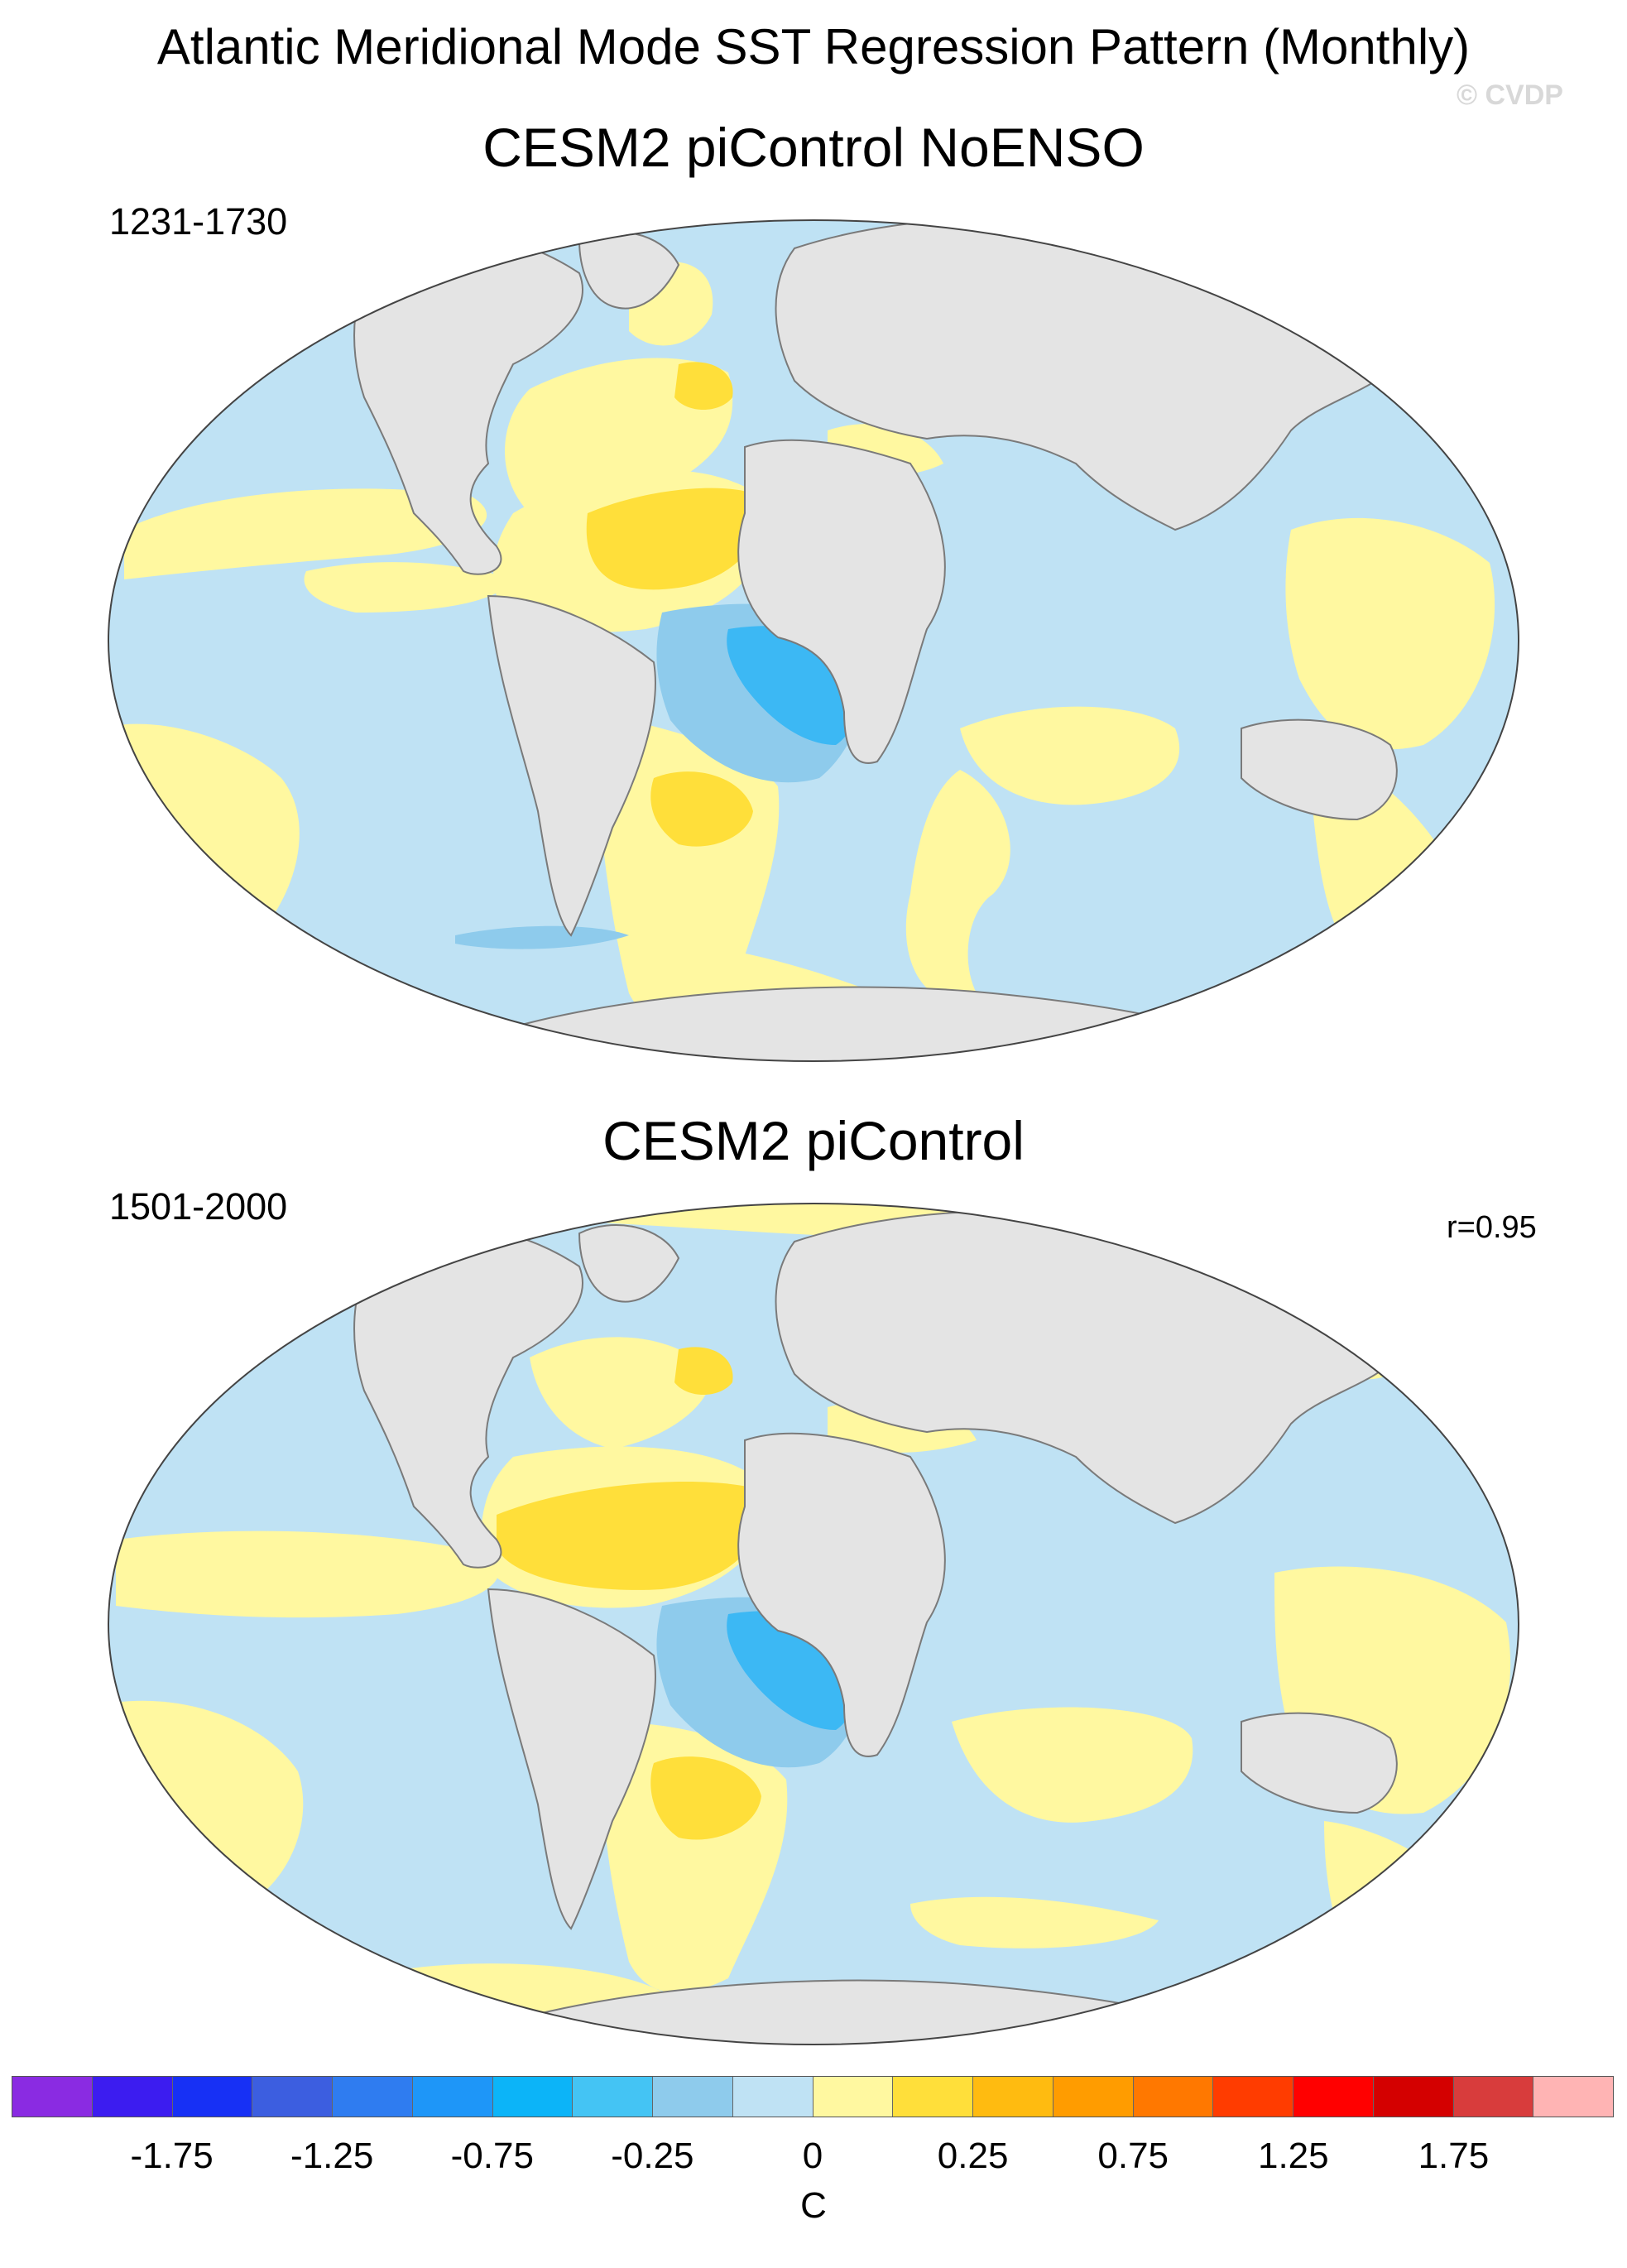 This screenshot has width=1627, height=2268. I want to click on colorbar-tick-label: -0.25, so click(652, 2156).